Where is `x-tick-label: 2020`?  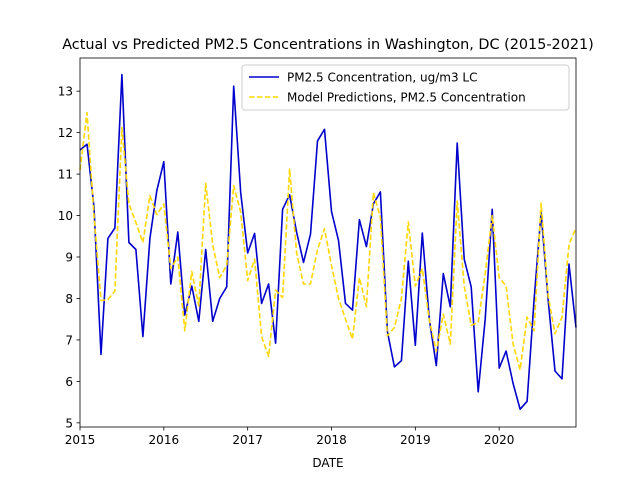
x-tick-label: 2020 is located at coordinates (499, 440).